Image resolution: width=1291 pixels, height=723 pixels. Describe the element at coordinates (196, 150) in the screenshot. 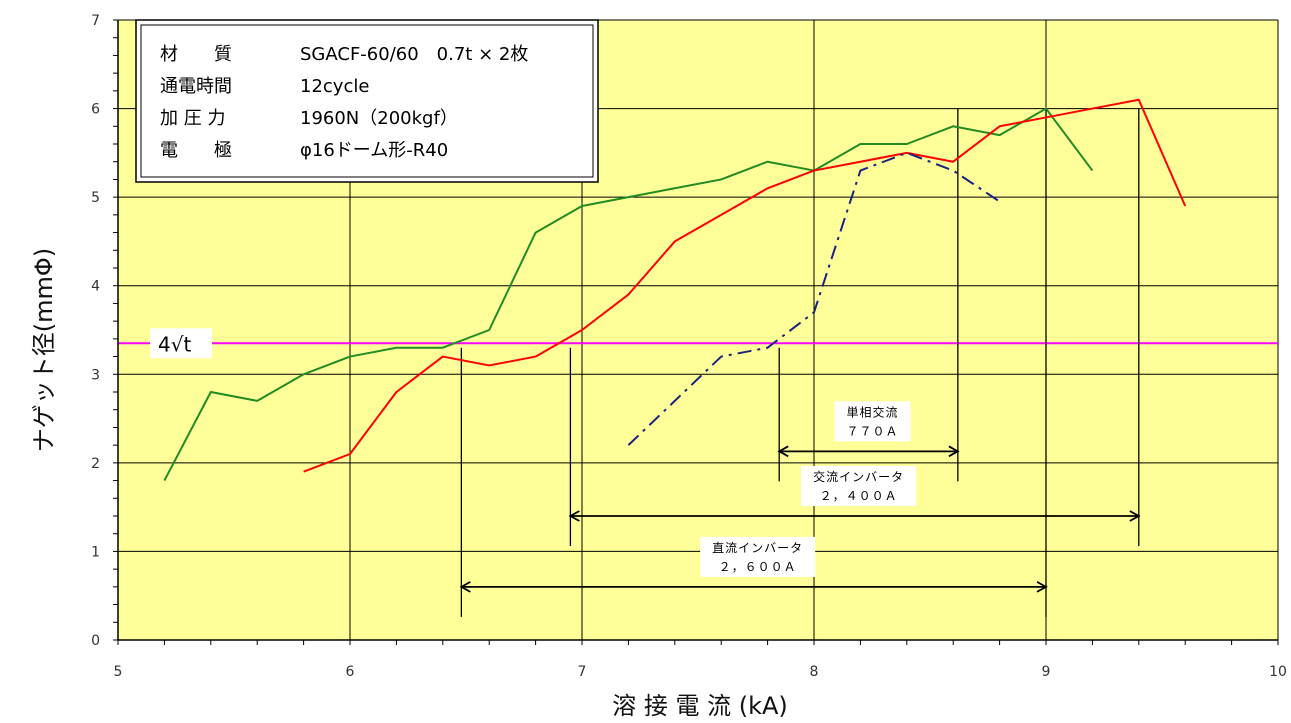

I see `info-box-label: 電 極` at that location.